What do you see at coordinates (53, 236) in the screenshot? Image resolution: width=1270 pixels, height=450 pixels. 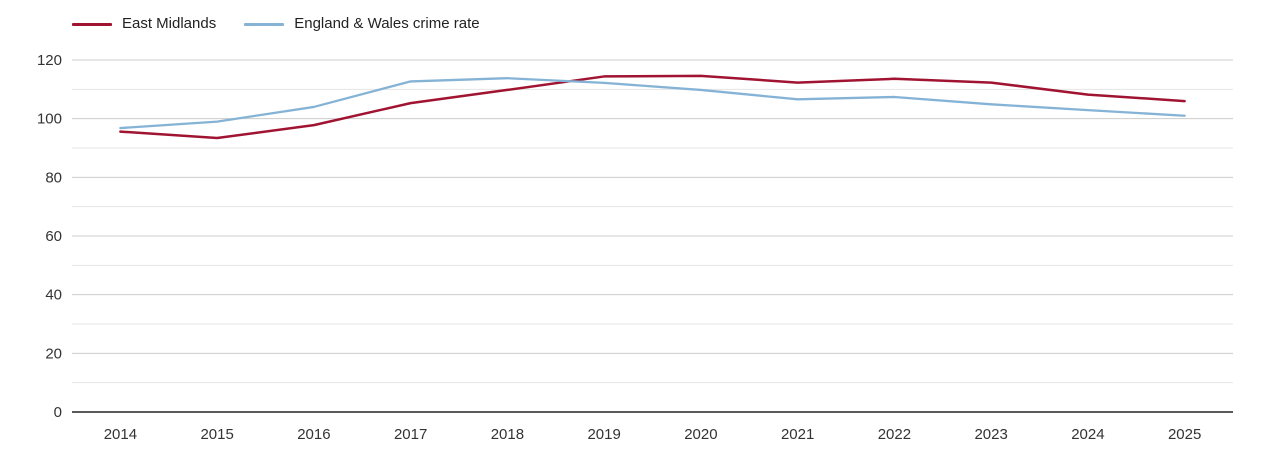 I see `y-axis-tick-label: 60` at bounding box center [53, 236].